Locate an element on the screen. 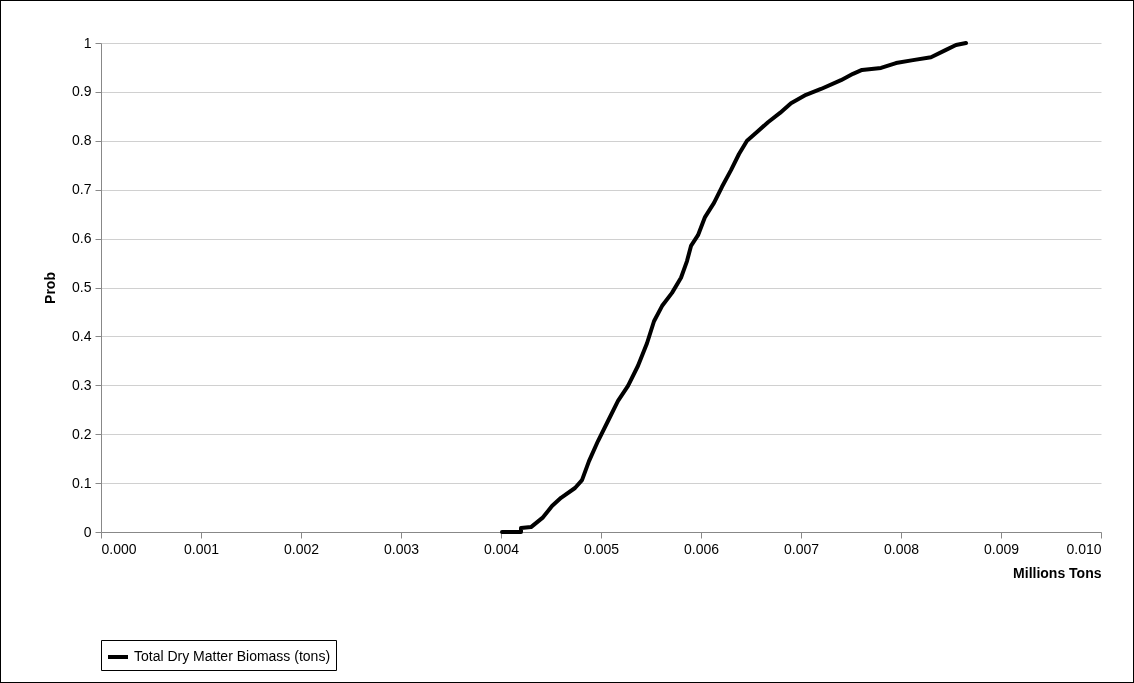 This screenshot has width=1134, height=683. y-tick-label: 1 is located at coordinates (87, 42).